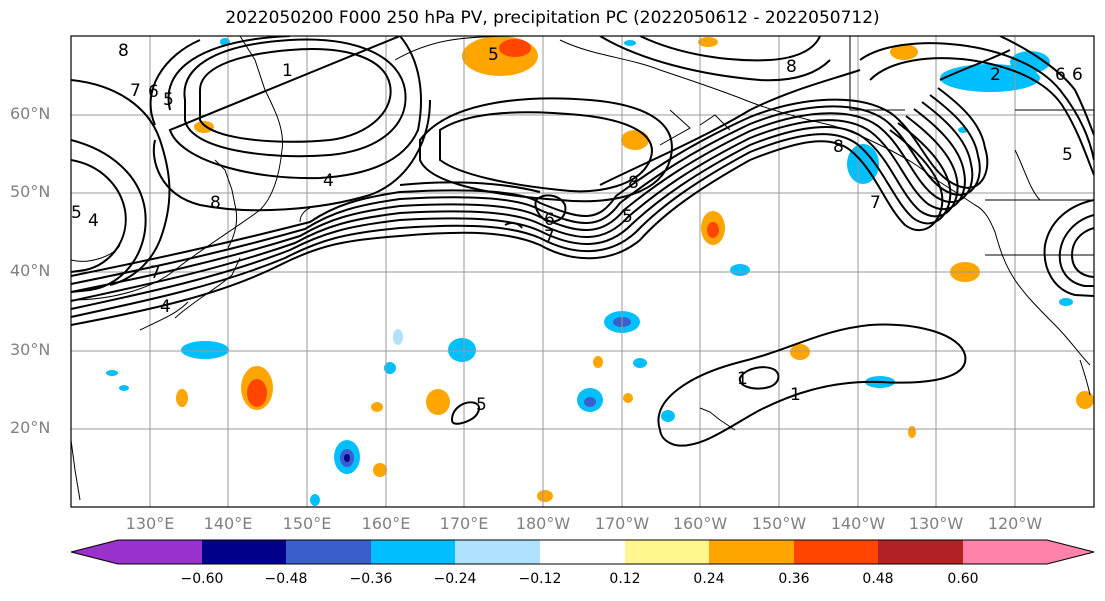 The height and width of the screenshot is (601, 1105). I want to click on lon-label: 160°W, so click(700, 523).